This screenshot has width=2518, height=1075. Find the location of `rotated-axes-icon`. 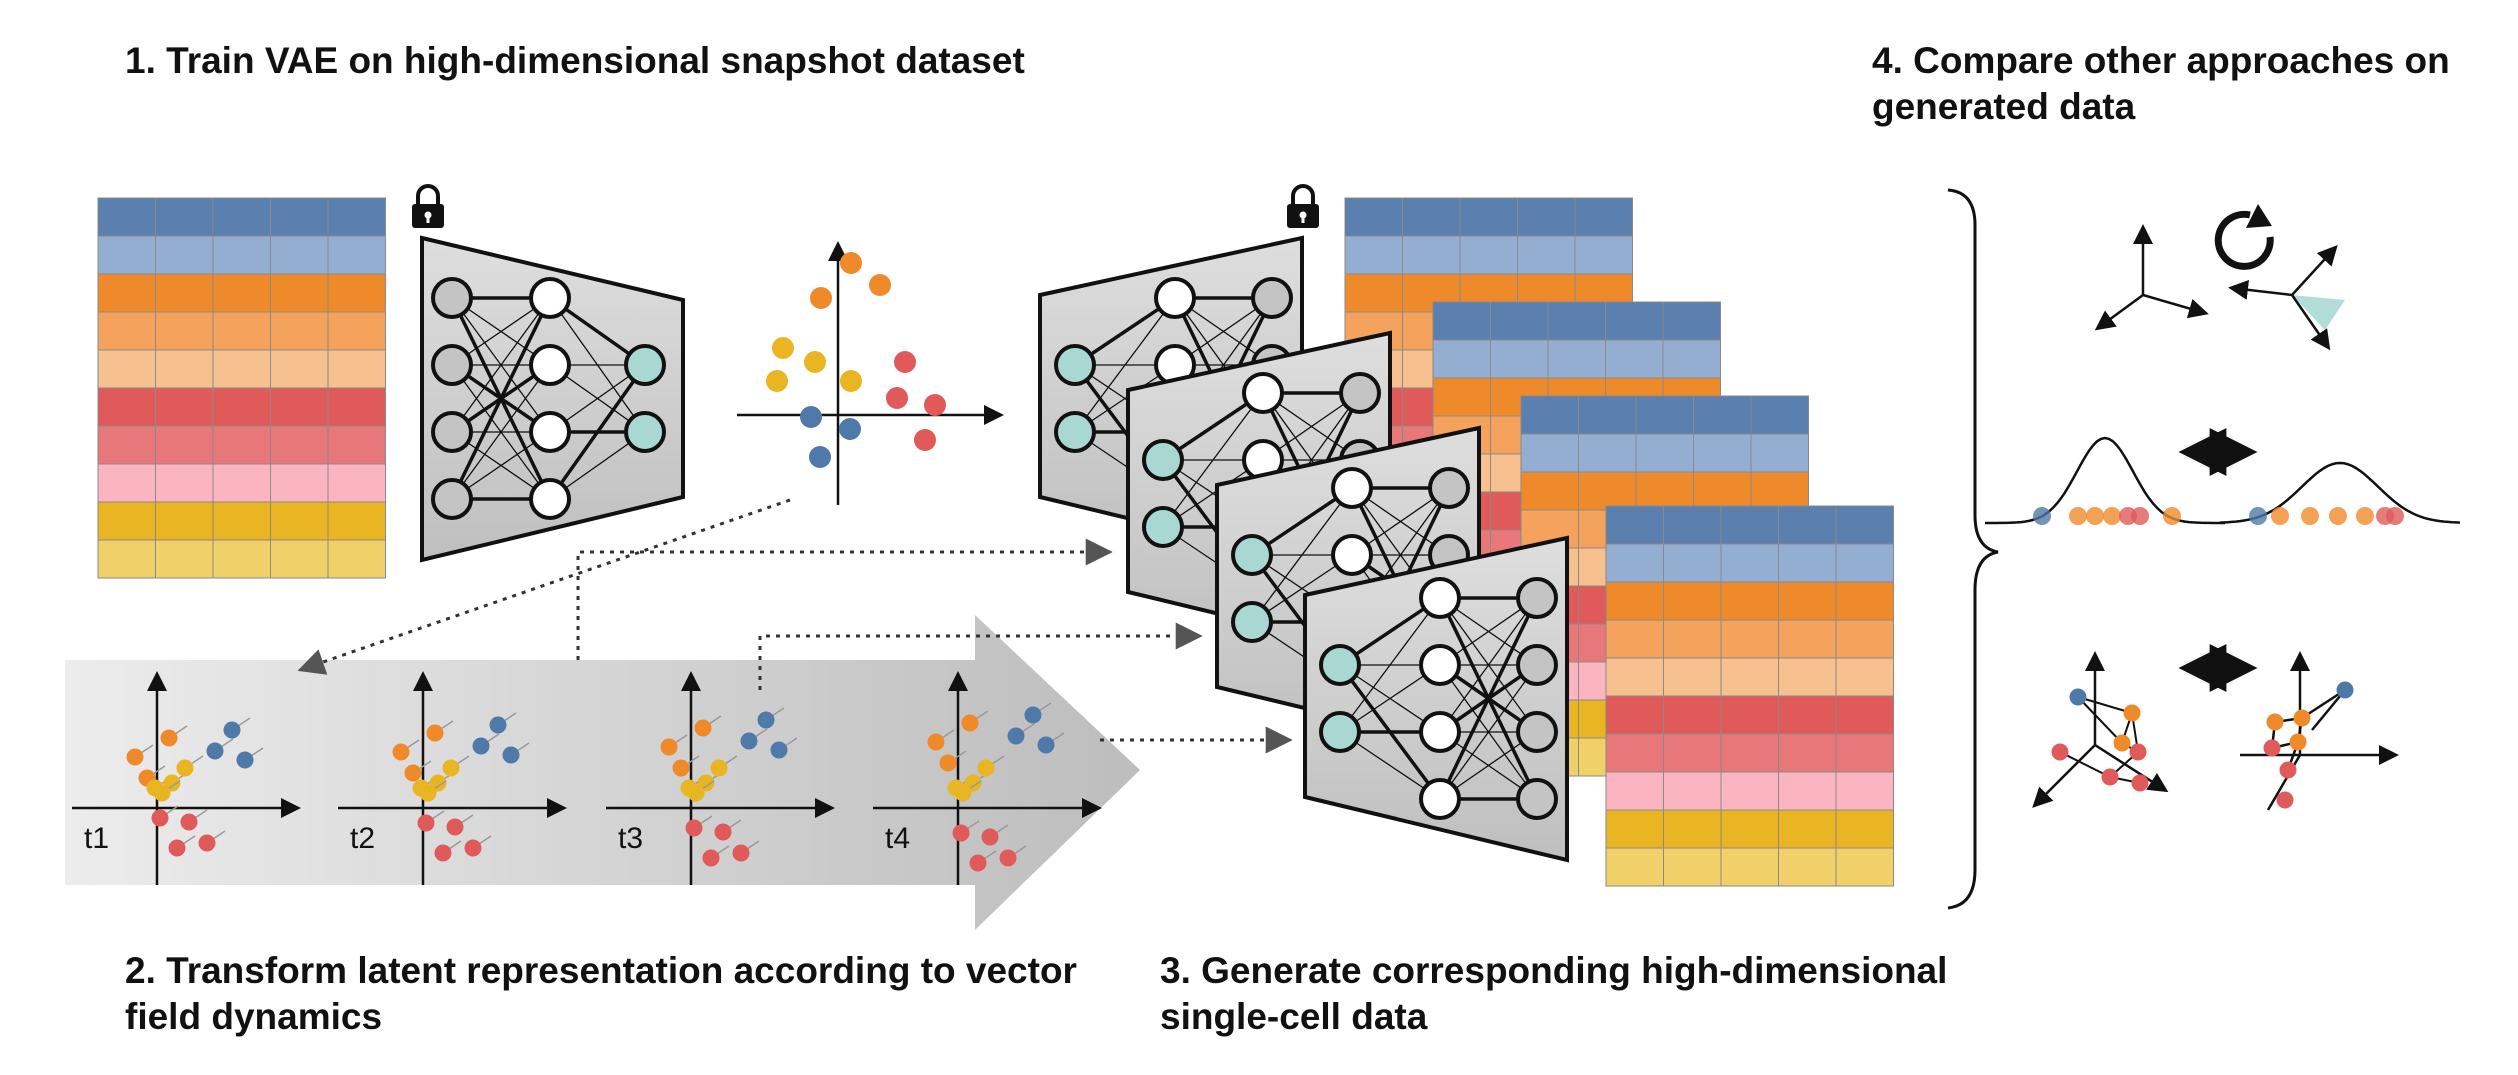

rotated-axes-icon is located at coordinates (2286, 298).